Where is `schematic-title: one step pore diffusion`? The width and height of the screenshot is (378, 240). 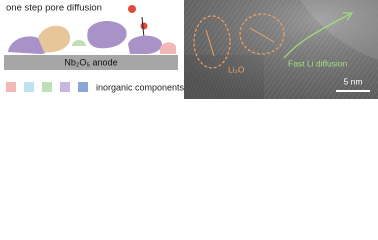
schematic-title: one step pore diffusion is located at coordinates (54, 8).